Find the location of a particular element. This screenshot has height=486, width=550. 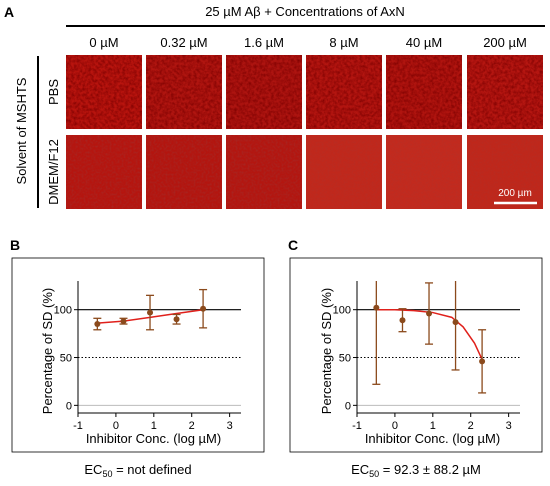

column-label: 0.32 µM is located at coordinates (183, 42).